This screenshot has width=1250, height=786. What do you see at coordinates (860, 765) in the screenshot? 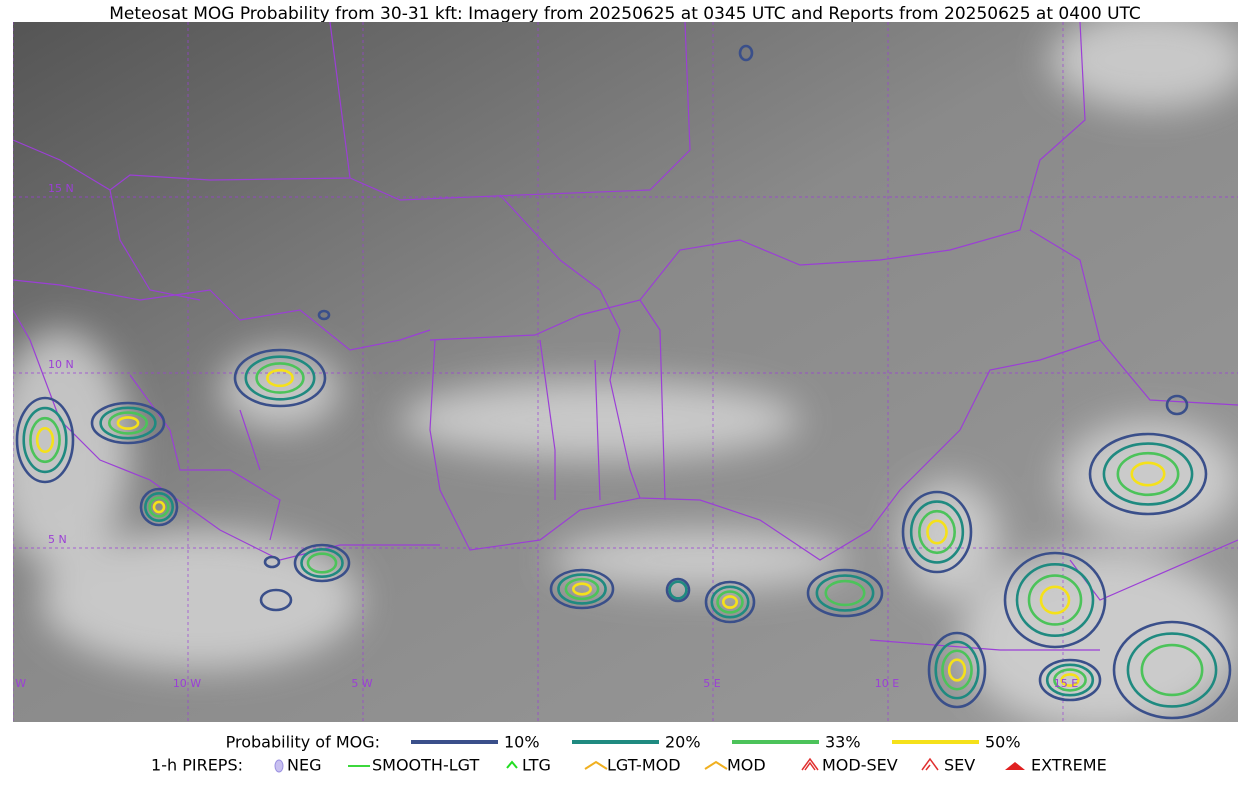
I see `legend-label: MOD-SEV` at bounding box center [860, 765].